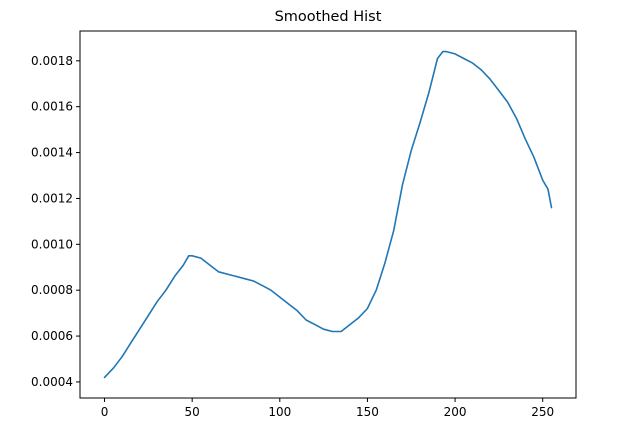 This screenshot has width=640, height=435. I want to click on y-tick-label: 0.0004, so click(52, 382).